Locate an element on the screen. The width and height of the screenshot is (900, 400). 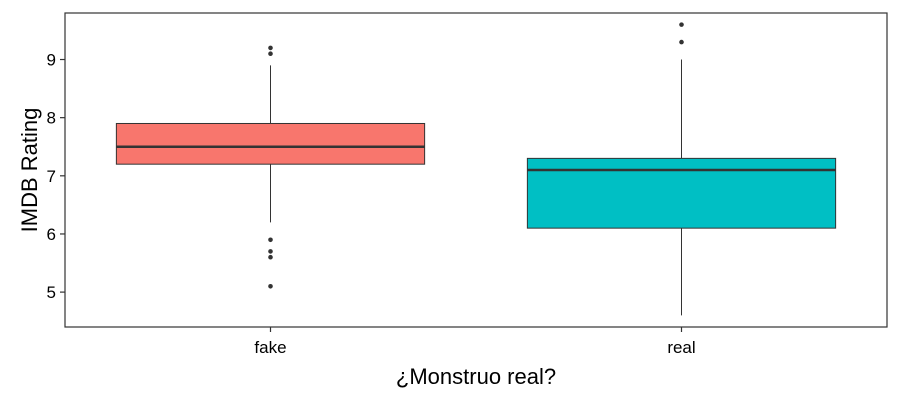
iqr-box is located at coordinates (270, 143).